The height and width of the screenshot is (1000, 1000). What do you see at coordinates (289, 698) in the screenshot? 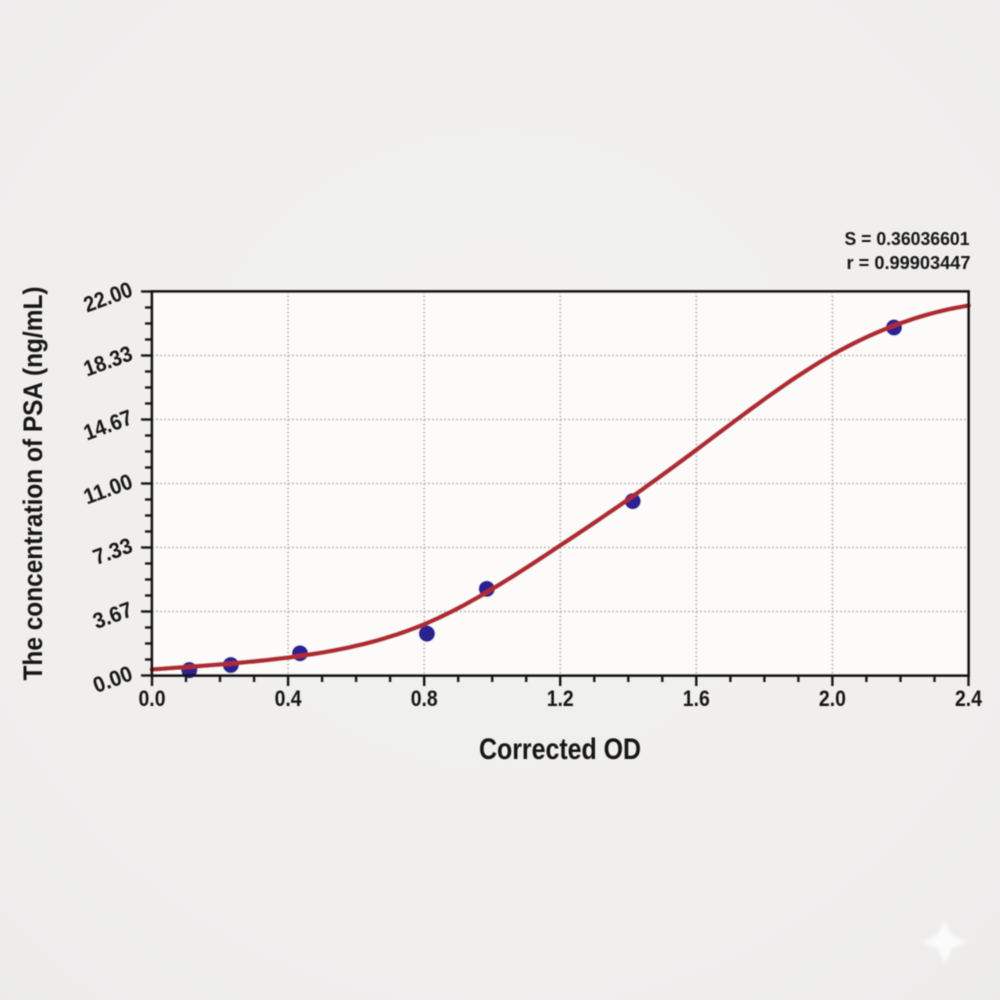
I see `svg-text: 0.4` at bounding box center [289, 698].